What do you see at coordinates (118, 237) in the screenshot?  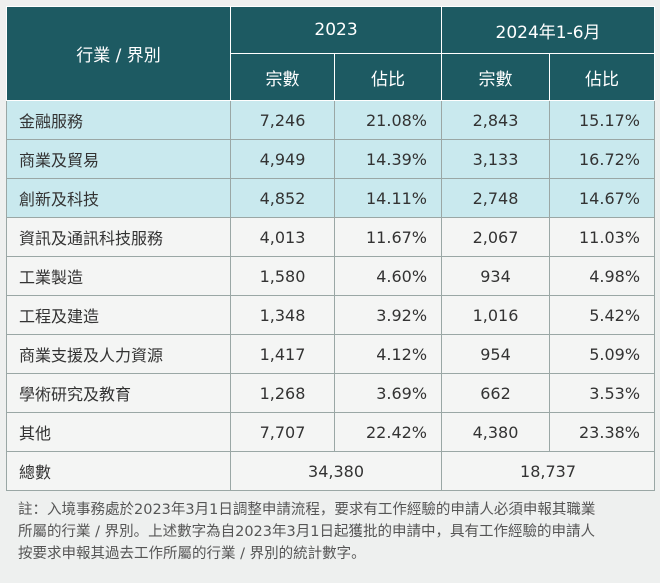 I see `category-cell: 資訊及通訊科技服務` at bounding box center [118, 237].